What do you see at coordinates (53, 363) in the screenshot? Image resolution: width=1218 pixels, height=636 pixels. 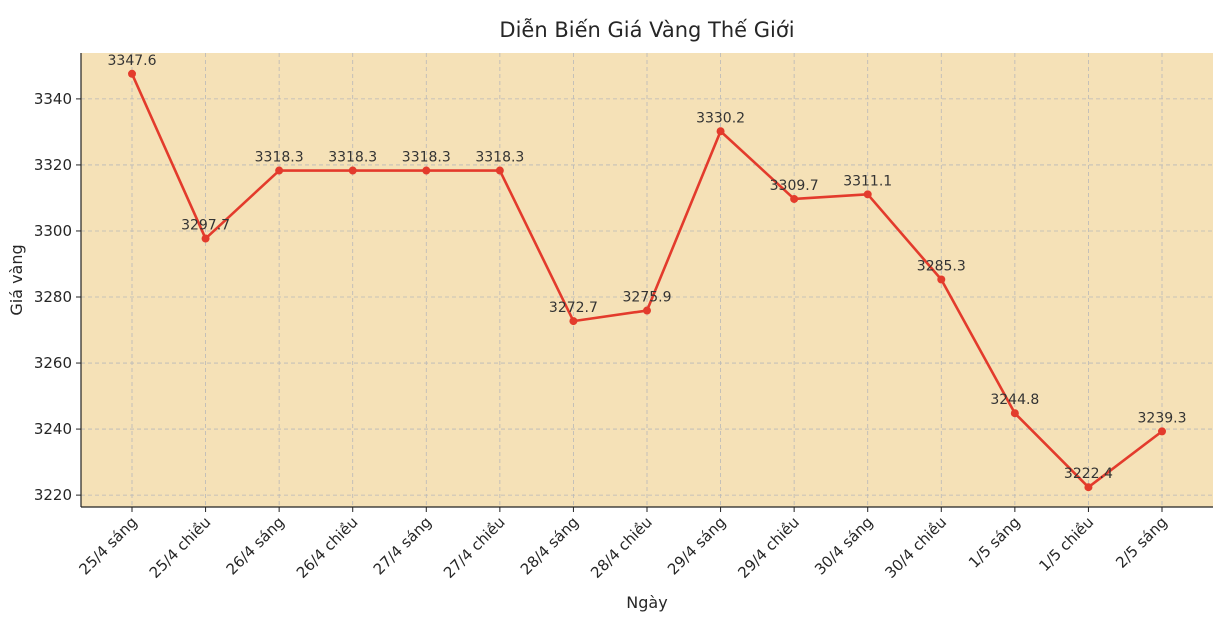 I see `y-tick-label: 3260` at bounding box center [53, 363].